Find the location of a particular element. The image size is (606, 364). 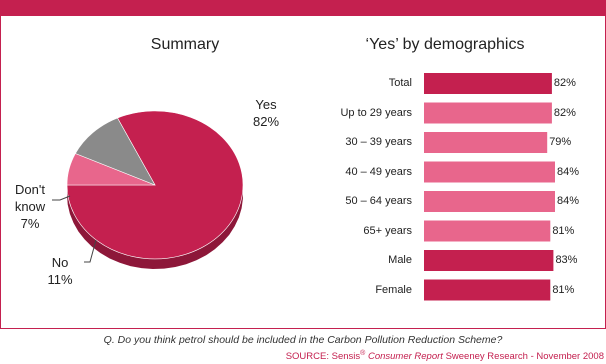

bar-value-label-3: 84% is located at coordinates (568, 171).